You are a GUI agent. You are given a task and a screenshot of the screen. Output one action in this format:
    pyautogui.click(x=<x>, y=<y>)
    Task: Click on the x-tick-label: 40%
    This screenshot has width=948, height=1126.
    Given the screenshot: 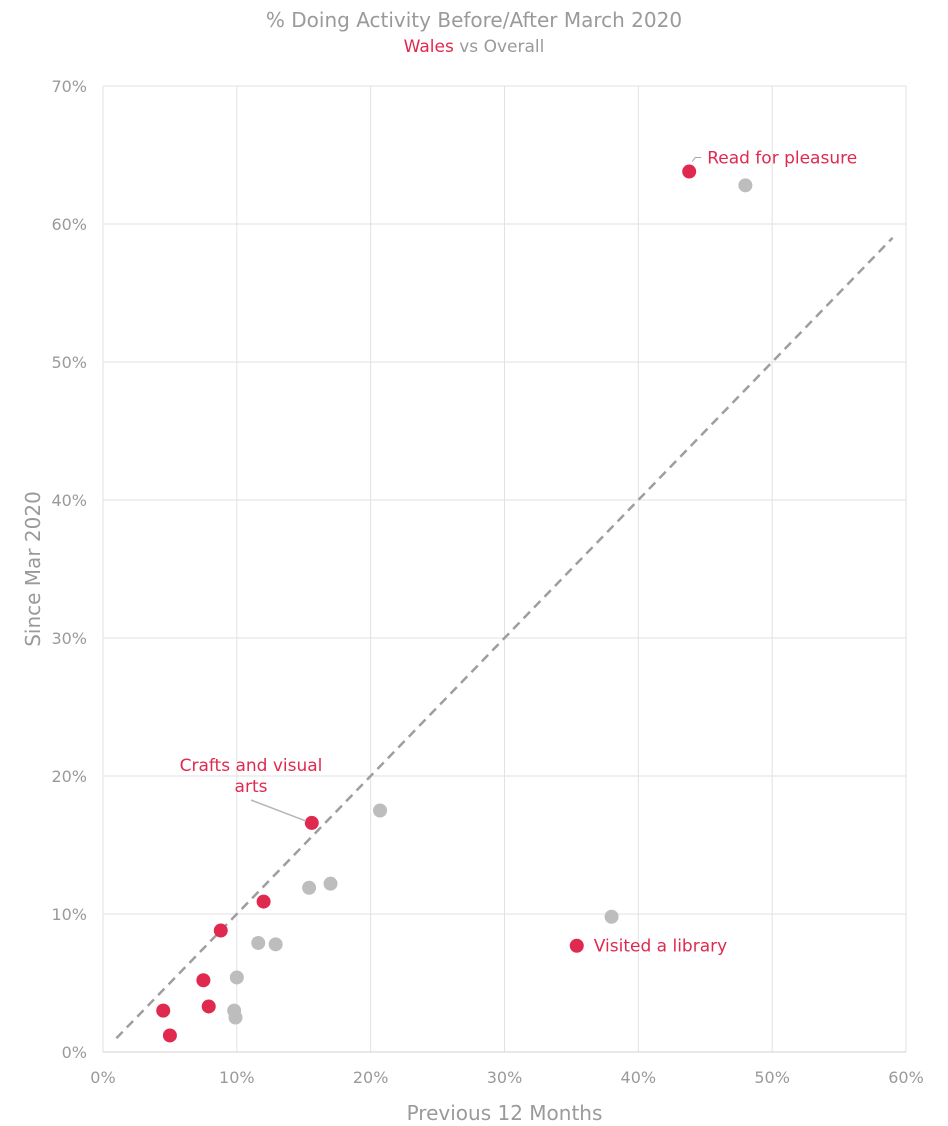 What is the action you would take?
    pyautogui.click(x=639, y=1077)
    